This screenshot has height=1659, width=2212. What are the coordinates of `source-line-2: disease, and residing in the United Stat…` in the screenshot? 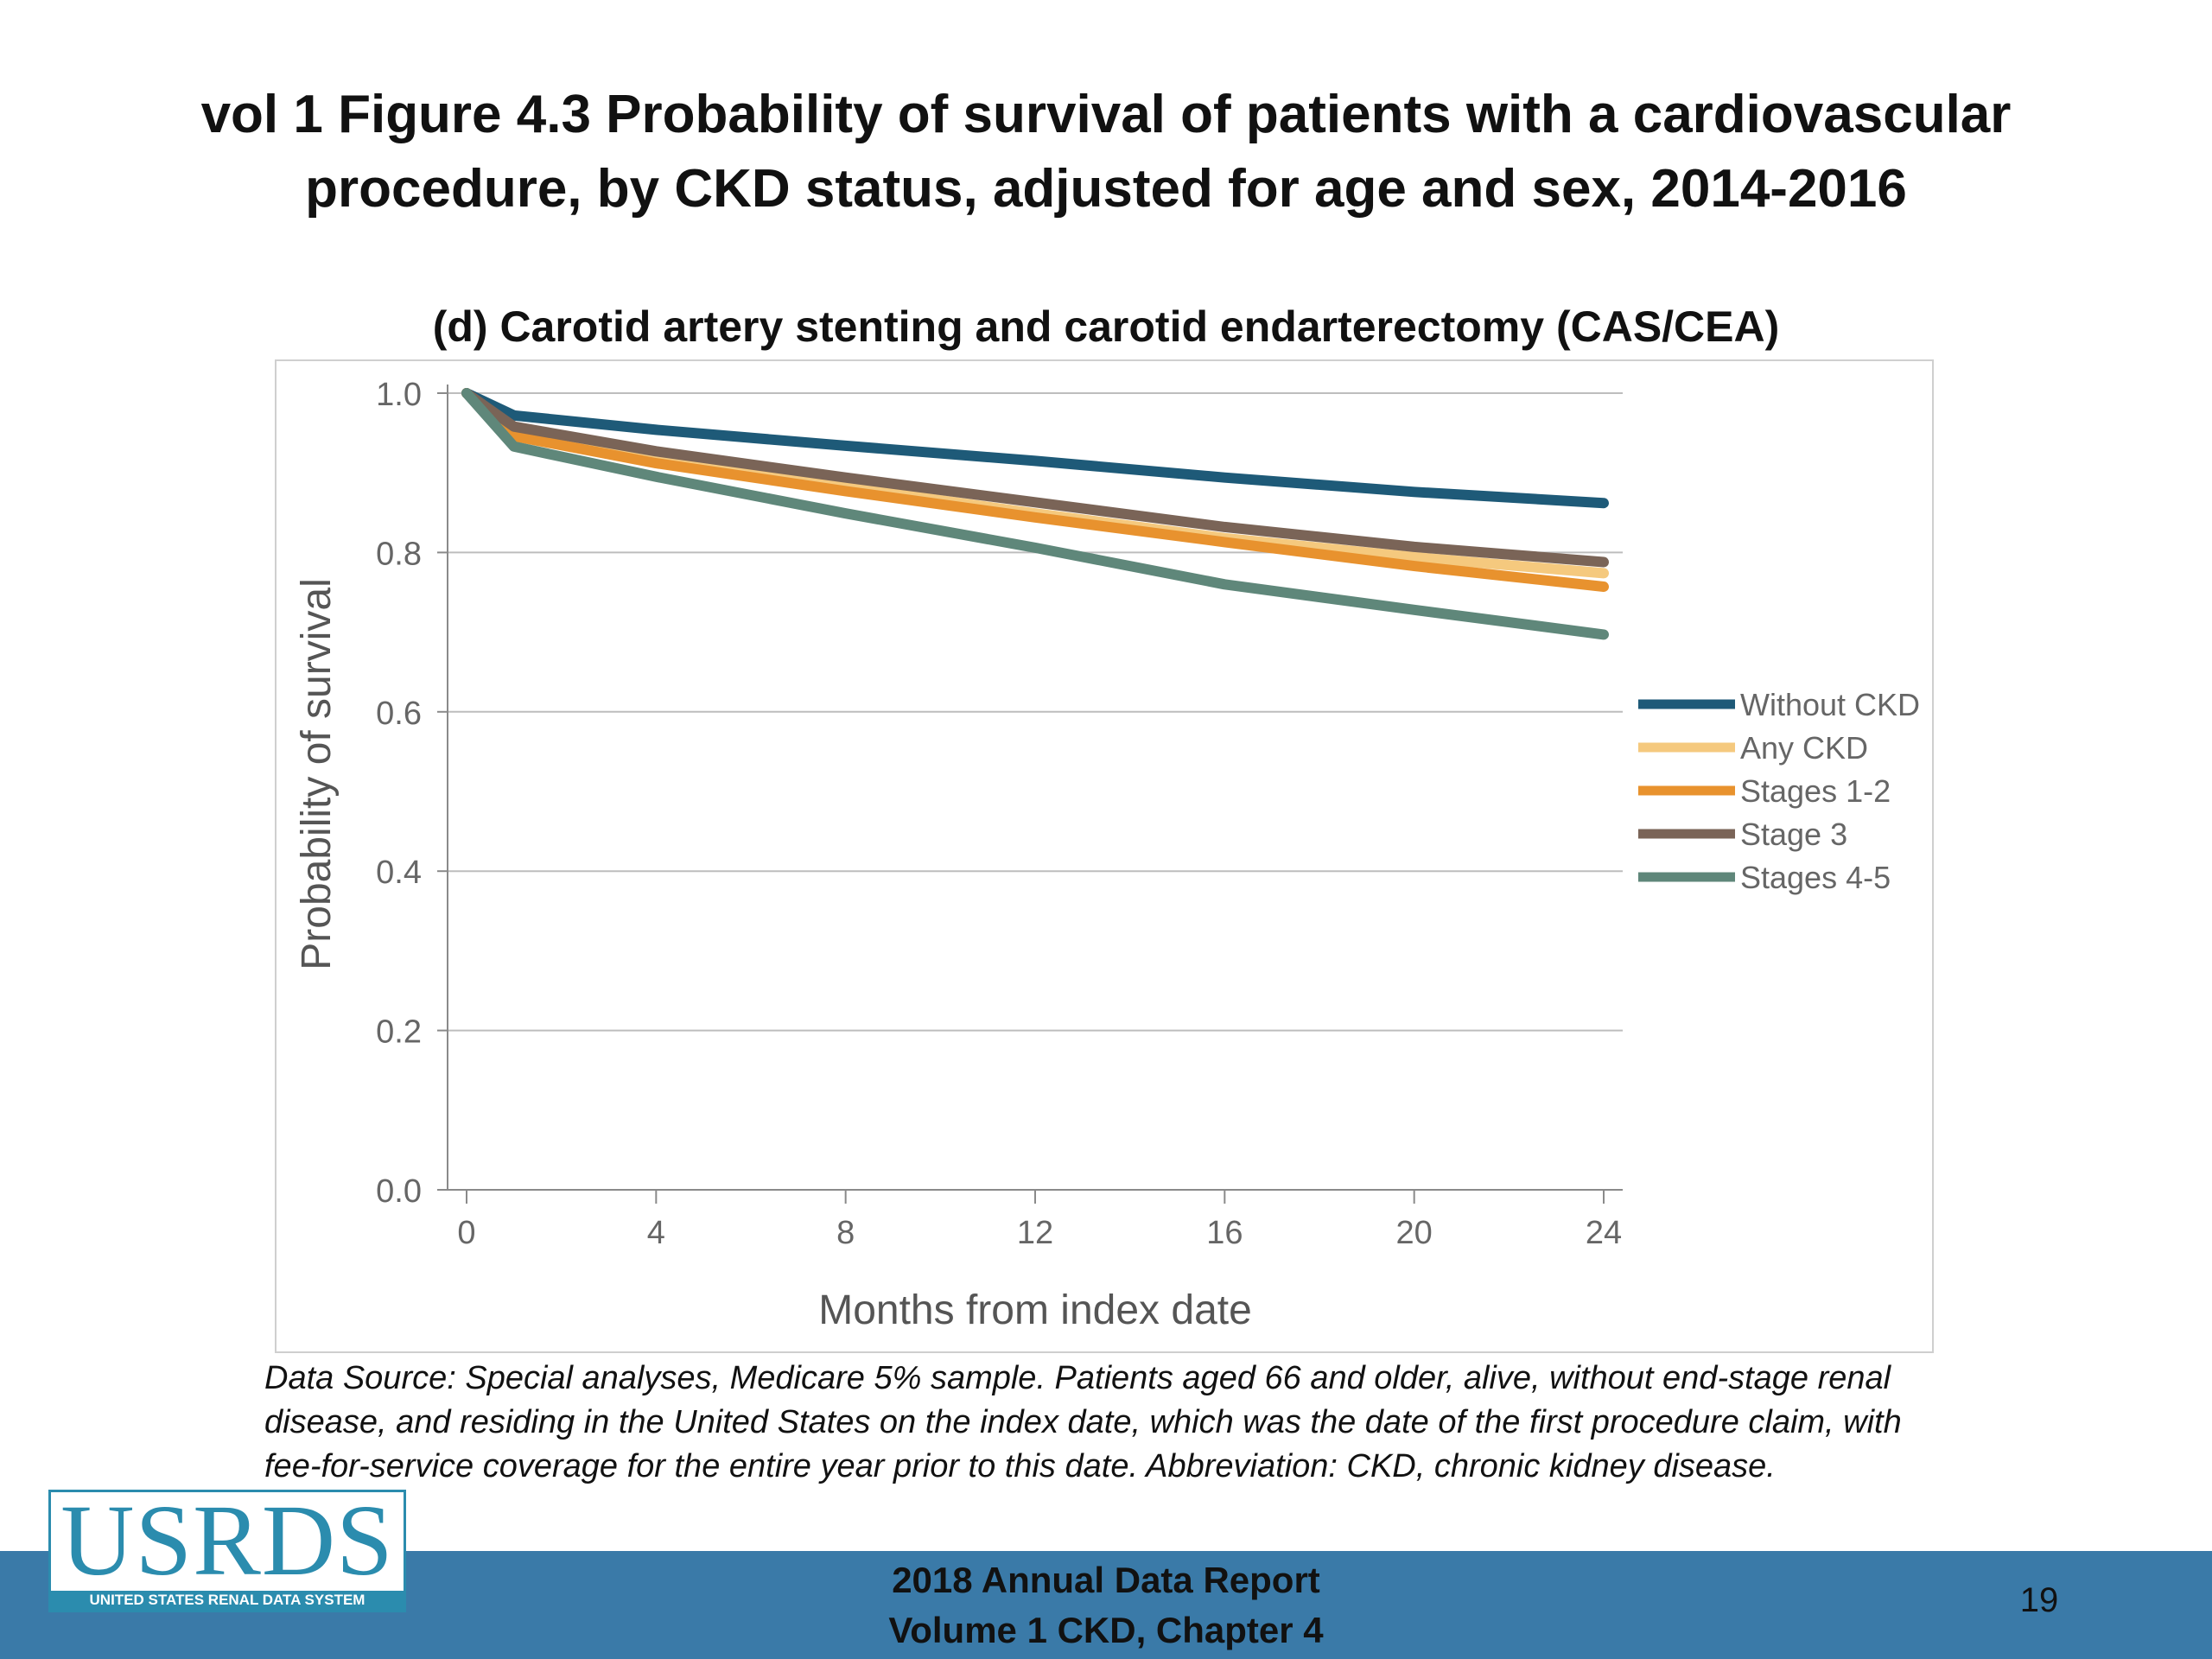 It's located at (1083, 1422).